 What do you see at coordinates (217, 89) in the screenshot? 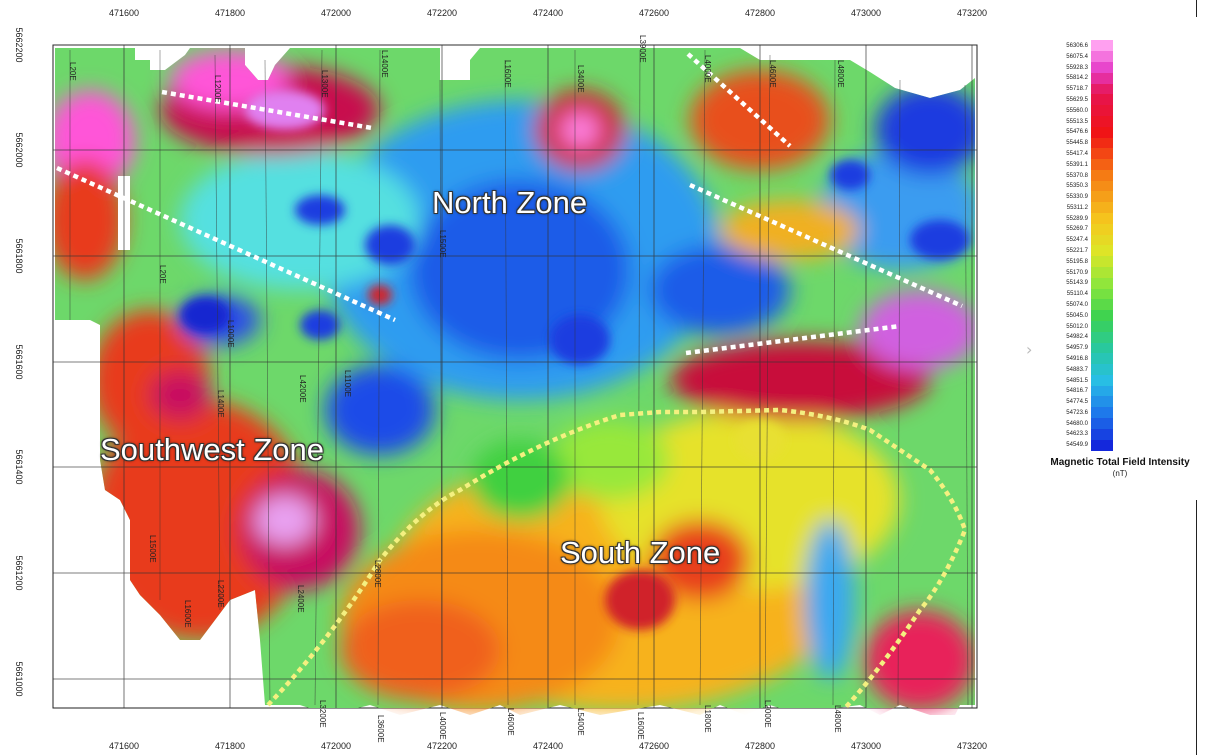
I see `survey-line-label: L1200E` at bounding box center [217, 89].